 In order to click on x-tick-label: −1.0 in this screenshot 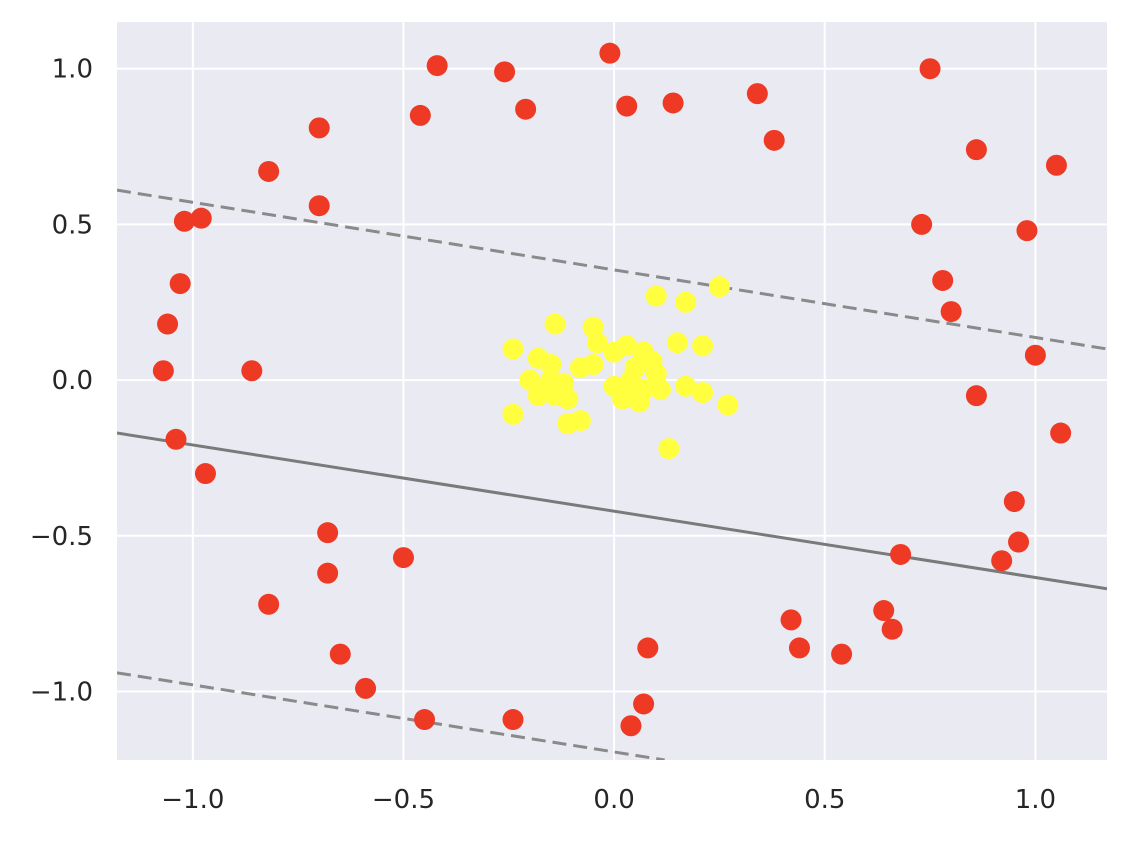, I will do `click(192, 800)`.